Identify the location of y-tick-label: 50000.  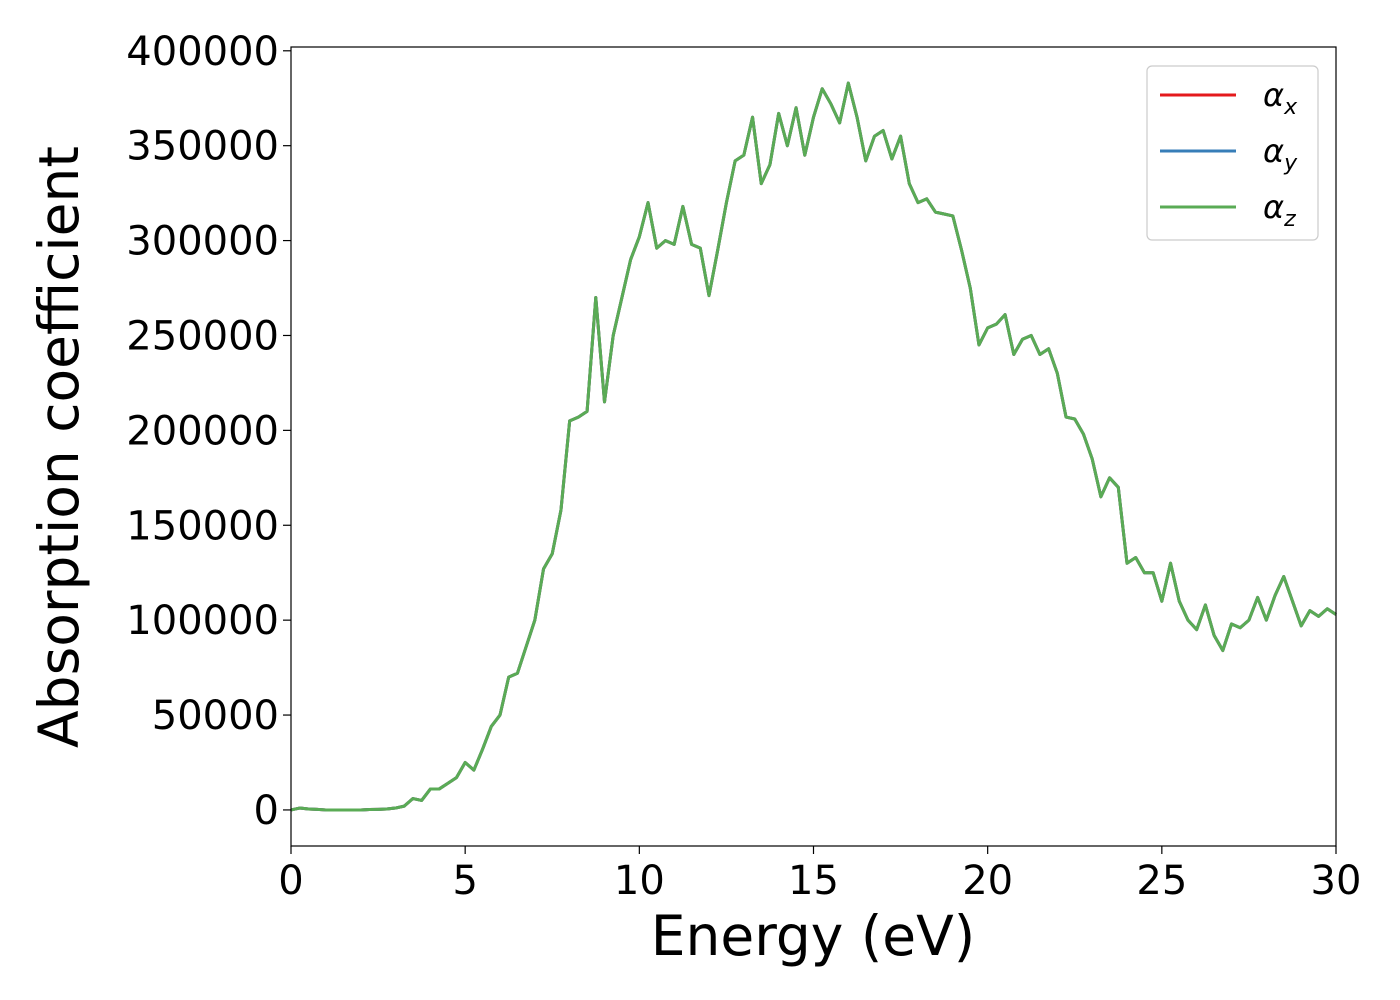
(215, 716).